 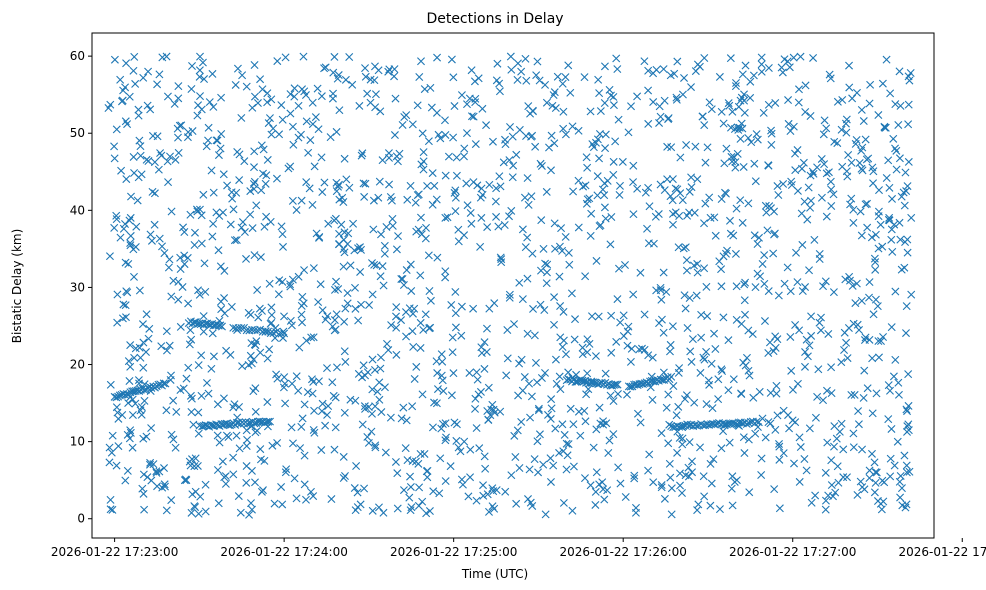 What do you see at coordinates (77, 133) in the screenshot?
I see `y-tick-label: 50` at bounding box center [77, 133].